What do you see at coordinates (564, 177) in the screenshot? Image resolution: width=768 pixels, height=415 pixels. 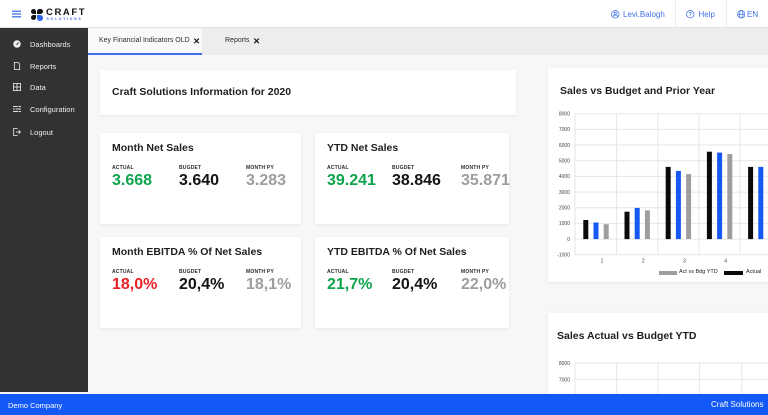 I see `svg-text: 4000` at bounding box center [564, 177].